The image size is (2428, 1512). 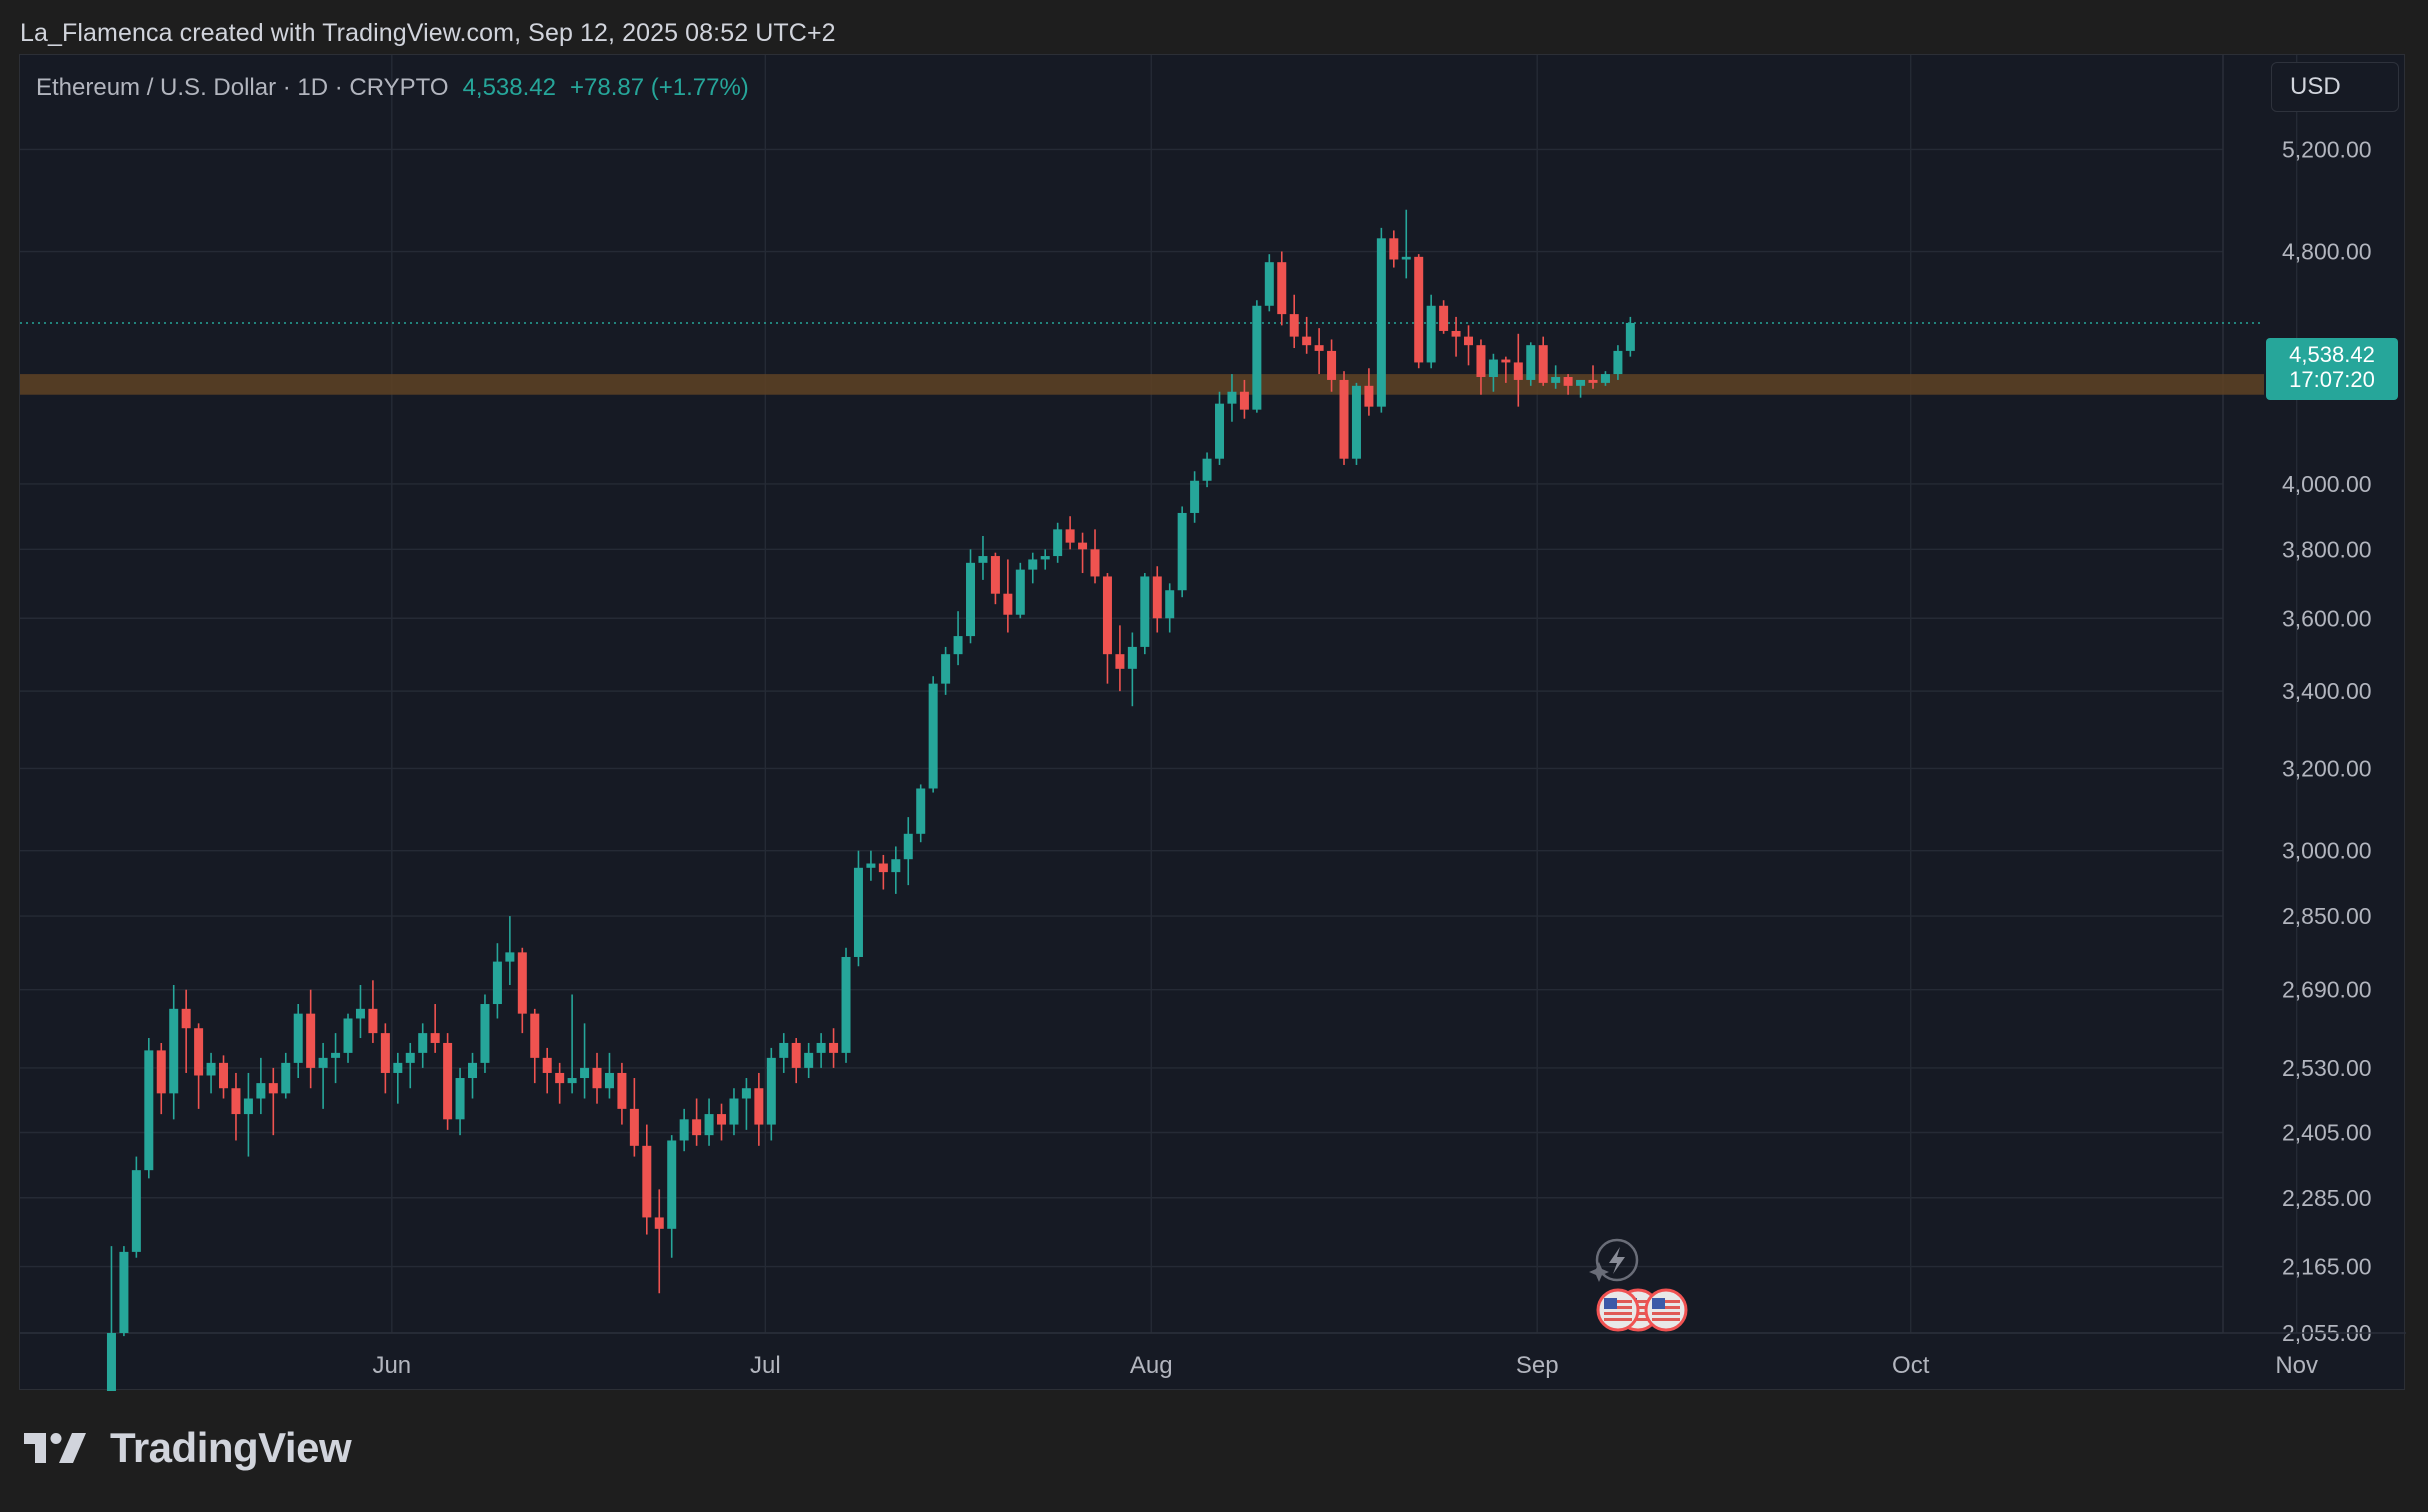 I want to click on y-tick-label: 5,200.00, so click(x=2327, y=149).